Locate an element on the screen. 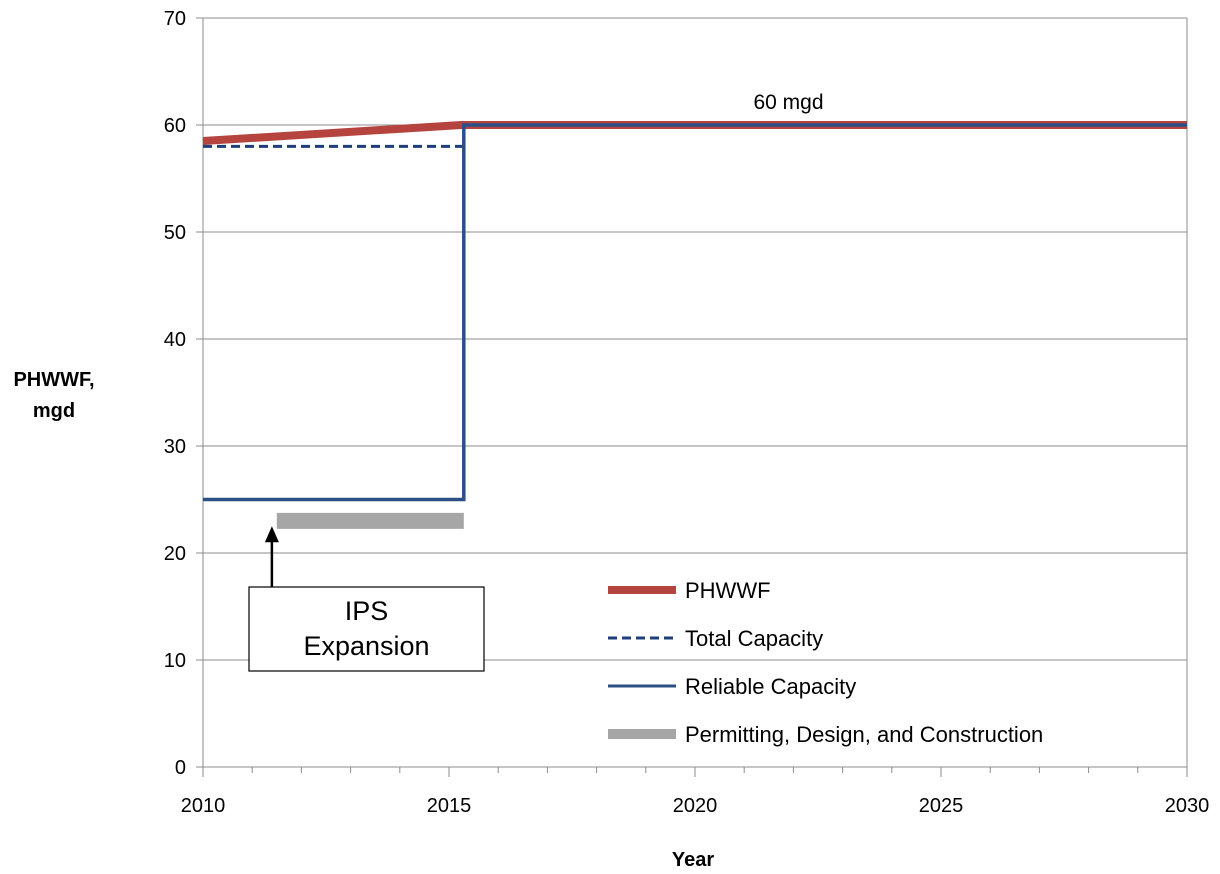  annotation-label: 60 mgd is located at coordinates (788, 102).